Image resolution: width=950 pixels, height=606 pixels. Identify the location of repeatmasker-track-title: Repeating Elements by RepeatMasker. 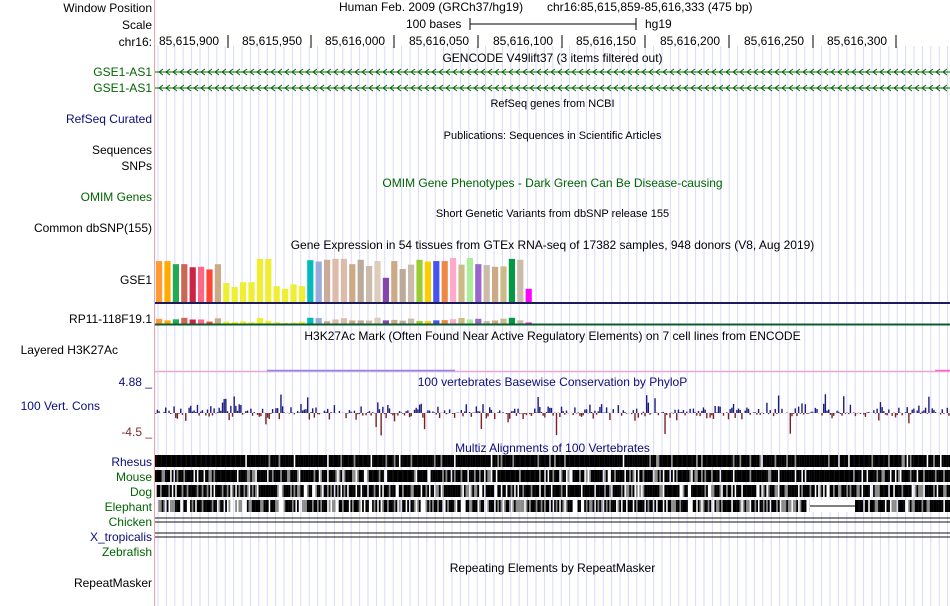
(552, 568).